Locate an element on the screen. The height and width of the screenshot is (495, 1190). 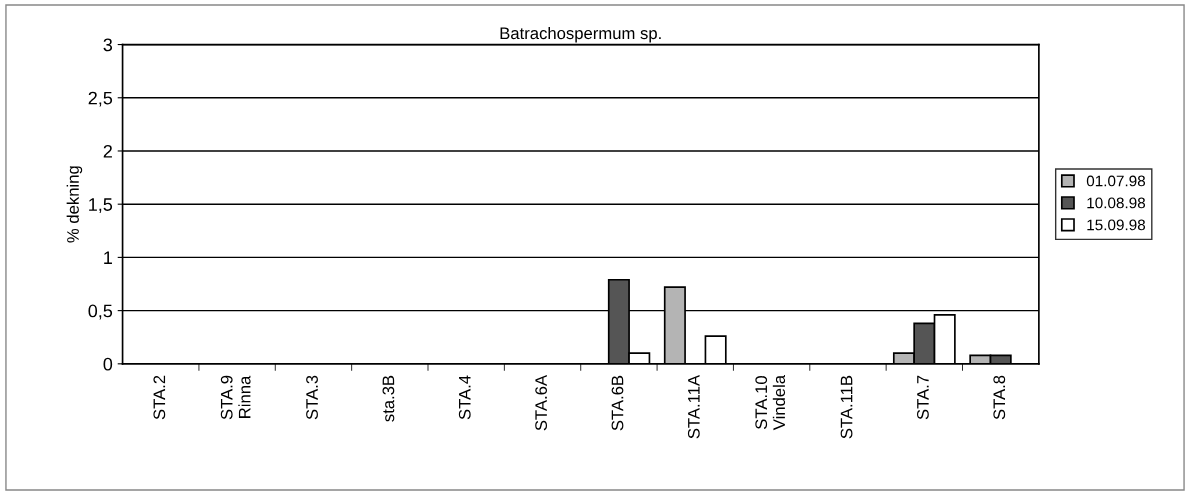
x-tick-label: STA.11B is located at coordinates (846, 407).